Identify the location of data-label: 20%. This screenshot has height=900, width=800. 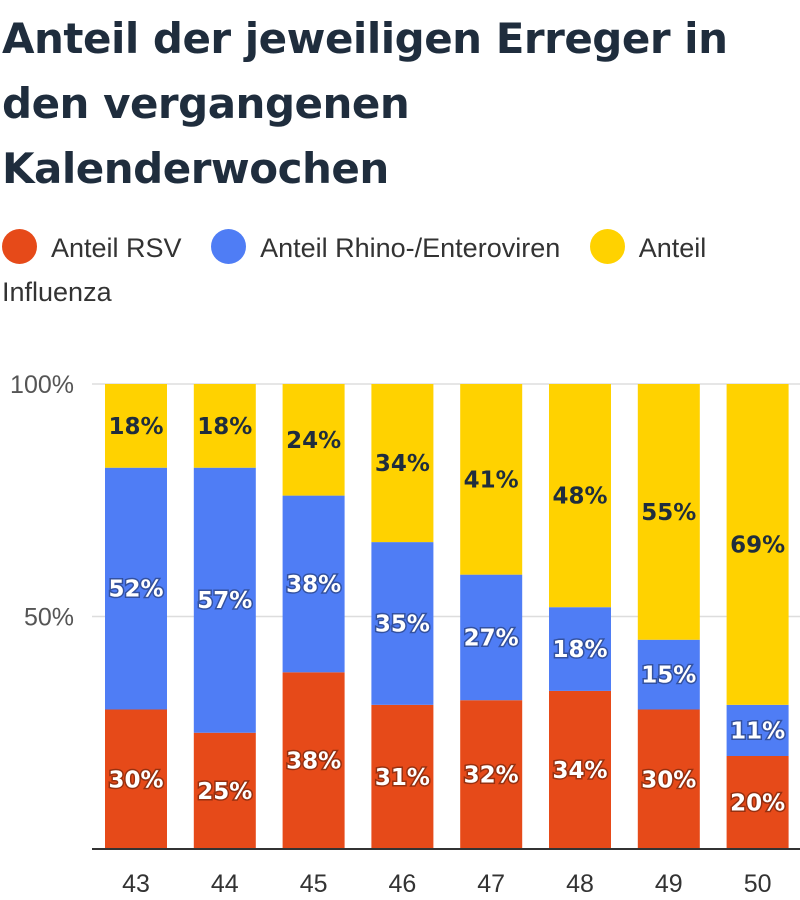
(757, 804).